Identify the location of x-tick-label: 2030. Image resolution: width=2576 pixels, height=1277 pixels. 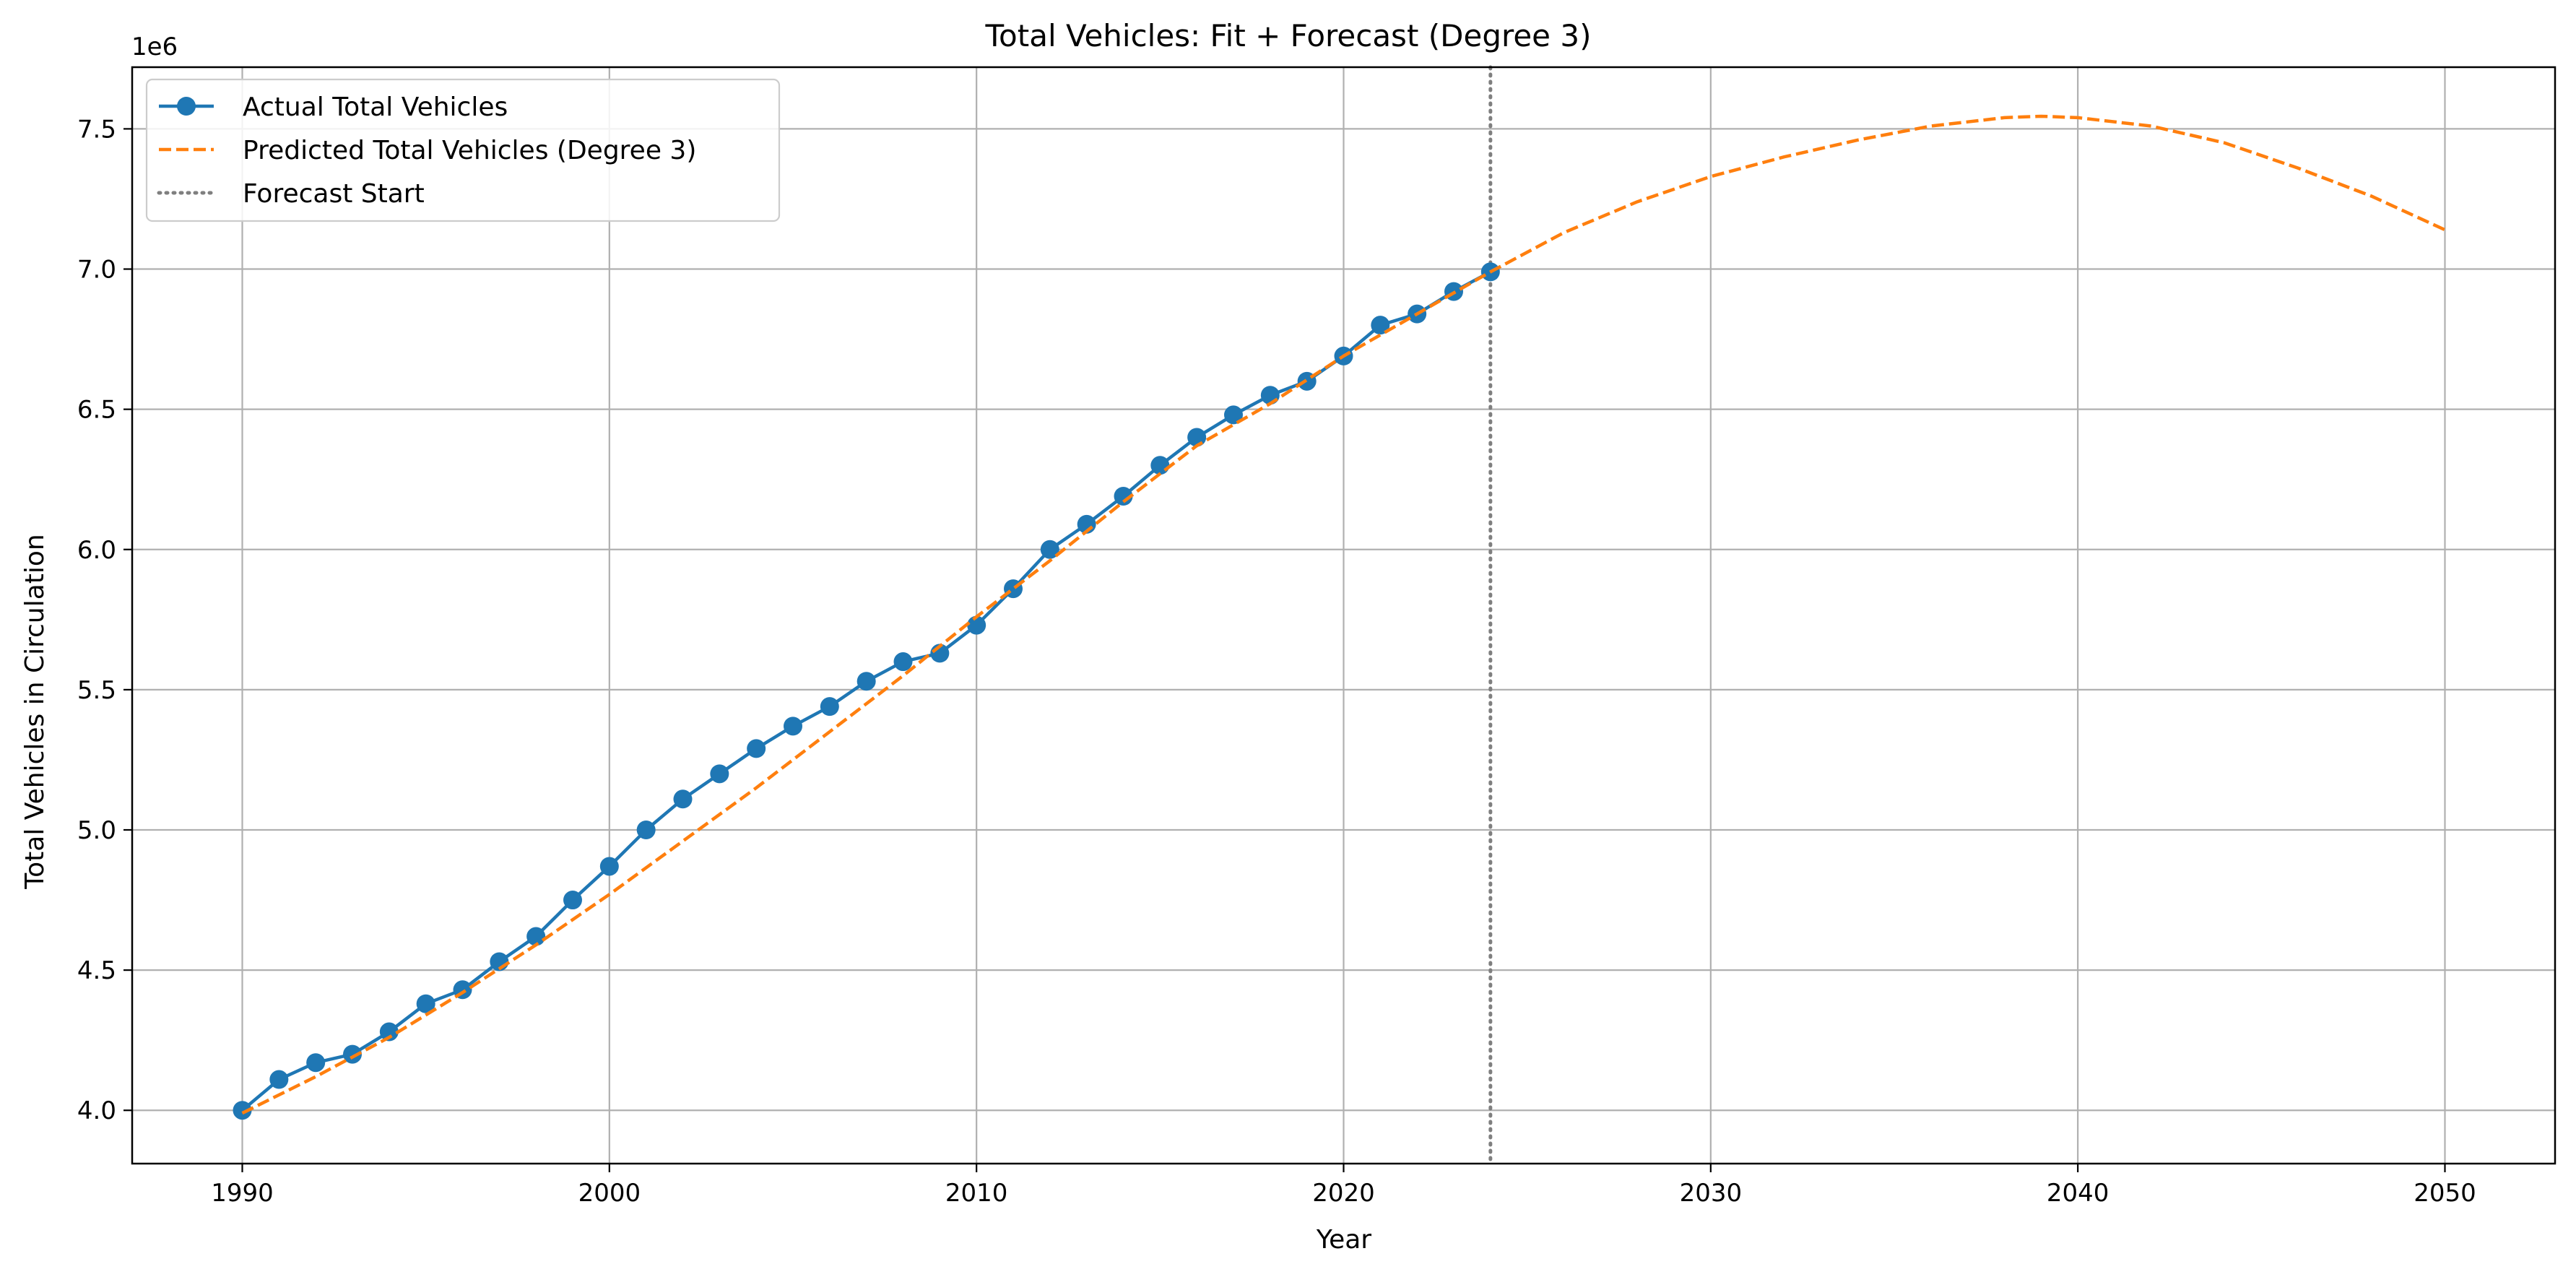
(1711, 1193).